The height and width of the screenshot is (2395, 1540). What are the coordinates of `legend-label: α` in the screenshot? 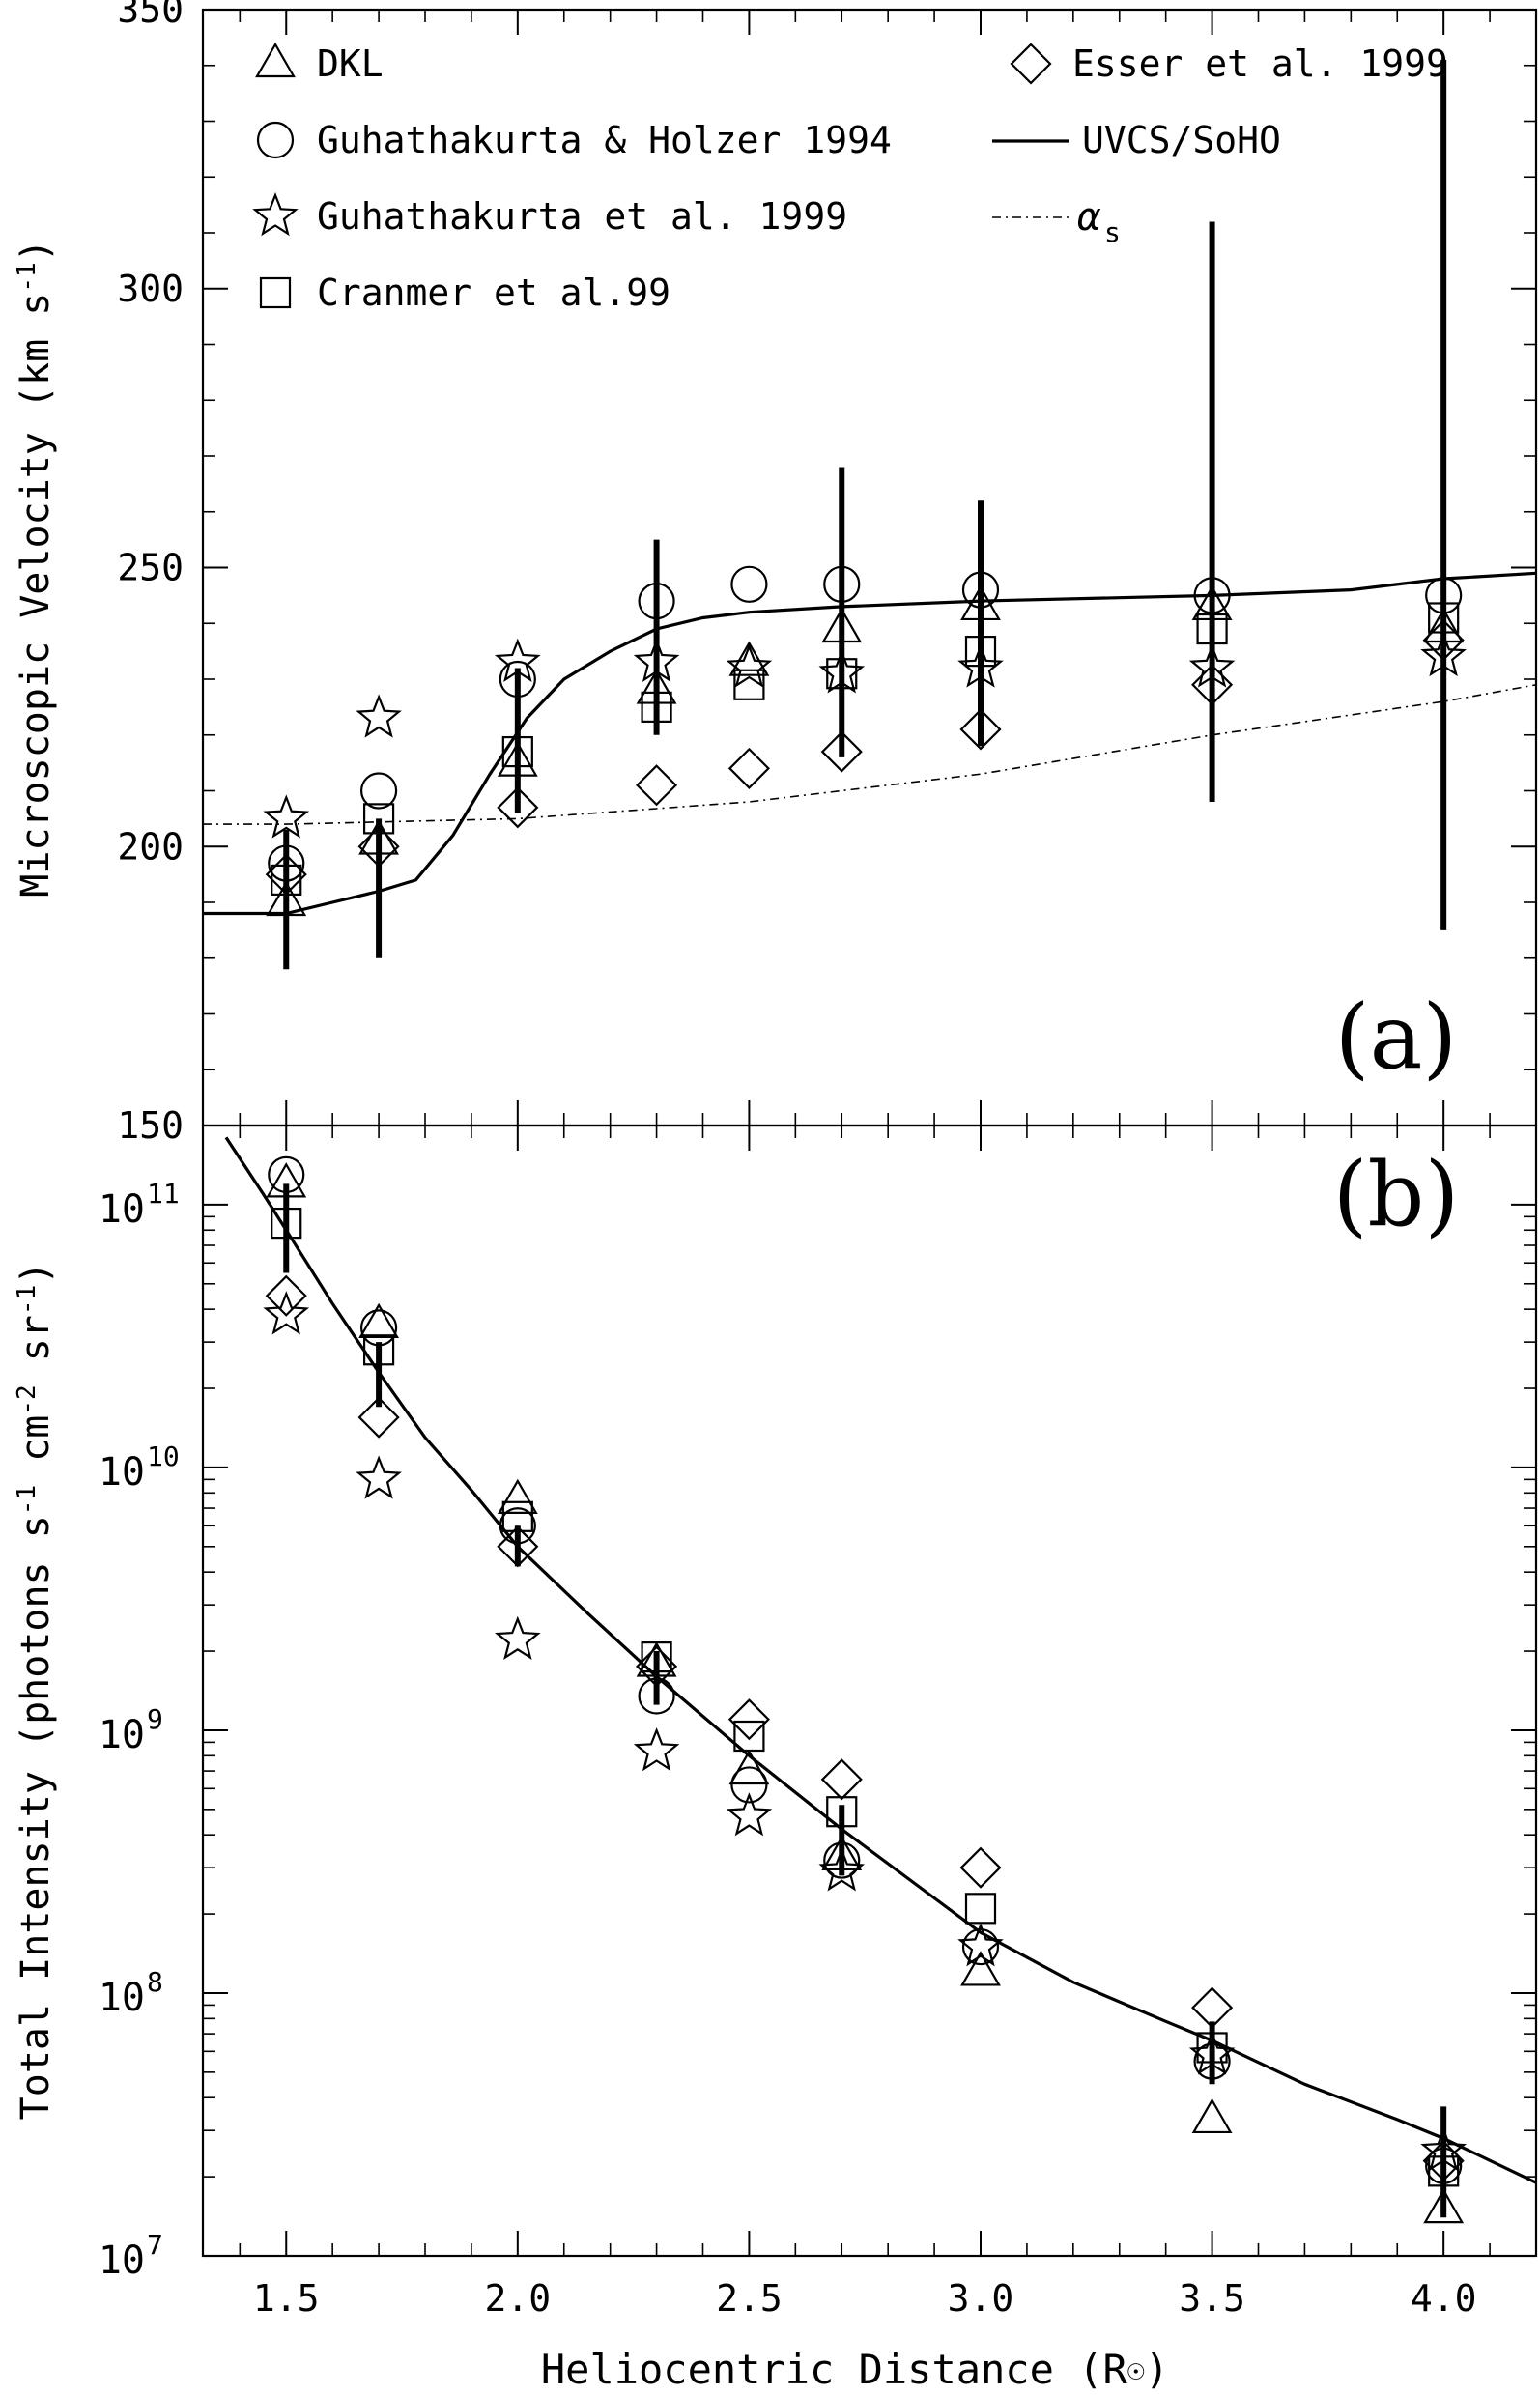 It's located at (1089, 217).